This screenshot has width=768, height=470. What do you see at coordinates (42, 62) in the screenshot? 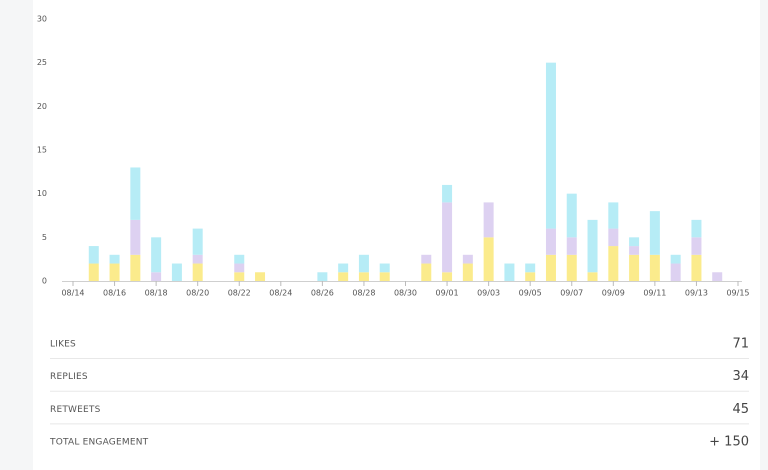
I see `y-tick-label: 25` at bounding box center [42, 62].